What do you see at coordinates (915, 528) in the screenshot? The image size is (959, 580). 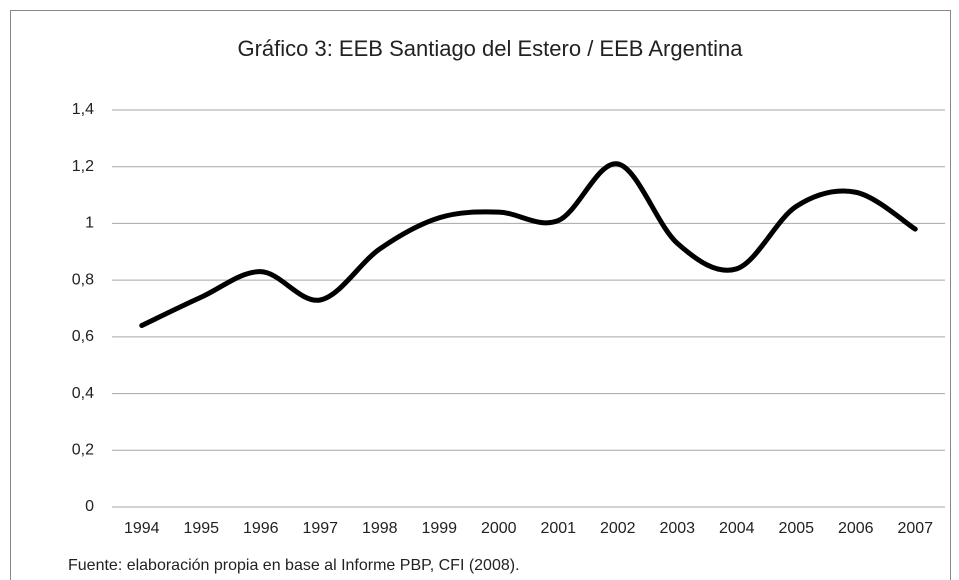 I see `x-tick-label: 2007` at bounding box center [915, 528].